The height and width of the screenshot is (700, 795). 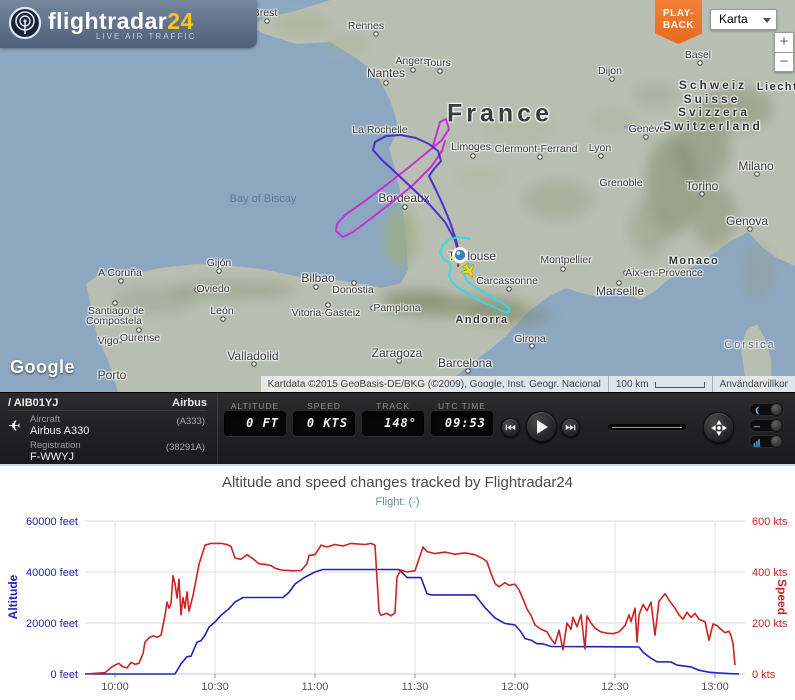 I want to click on y-left-tick-label: 20000 feet, so click(x=52, y=624).